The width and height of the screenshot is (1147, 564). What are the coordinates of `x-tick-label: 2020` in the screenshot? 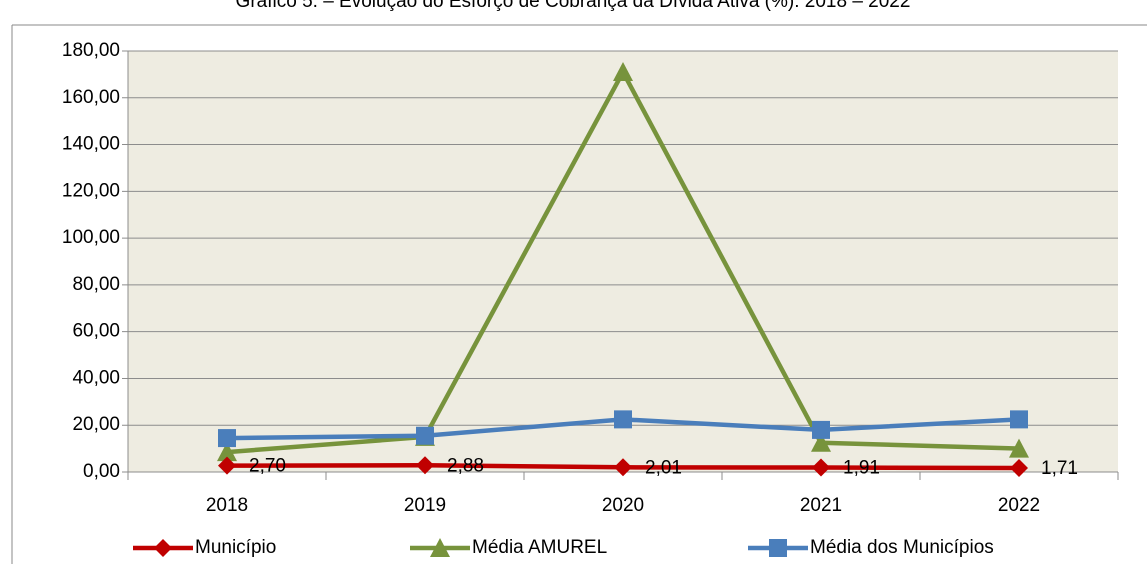 It's located at (623, 505).